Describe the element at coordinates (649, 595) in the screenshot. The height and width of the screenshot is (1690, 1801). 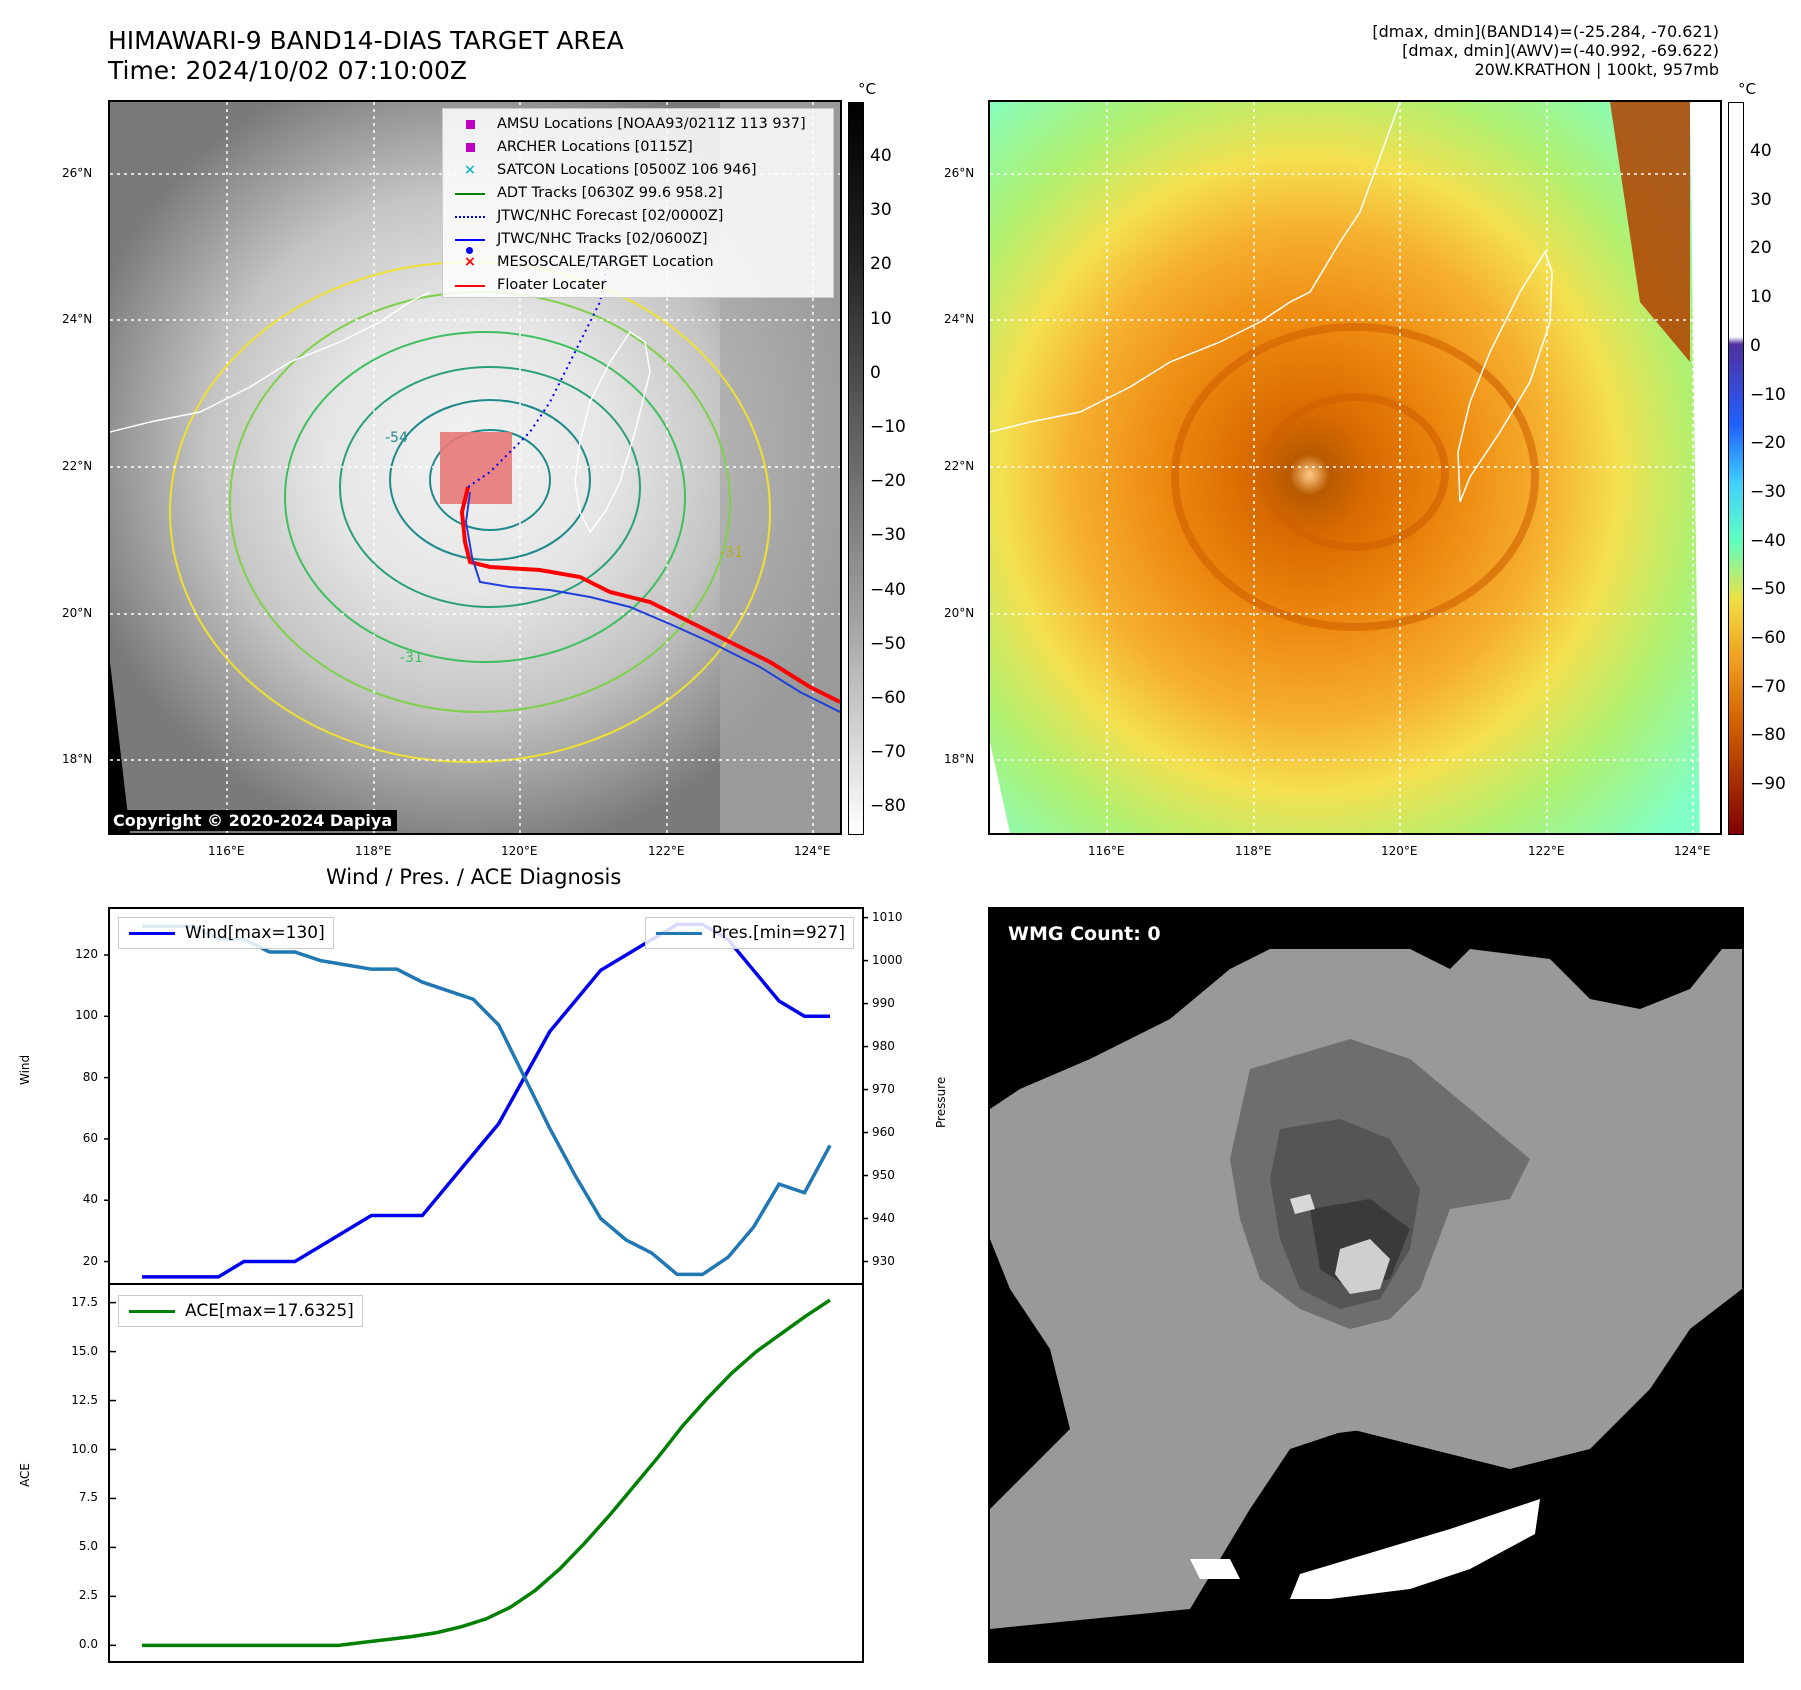
I see `floater-track` at that location.